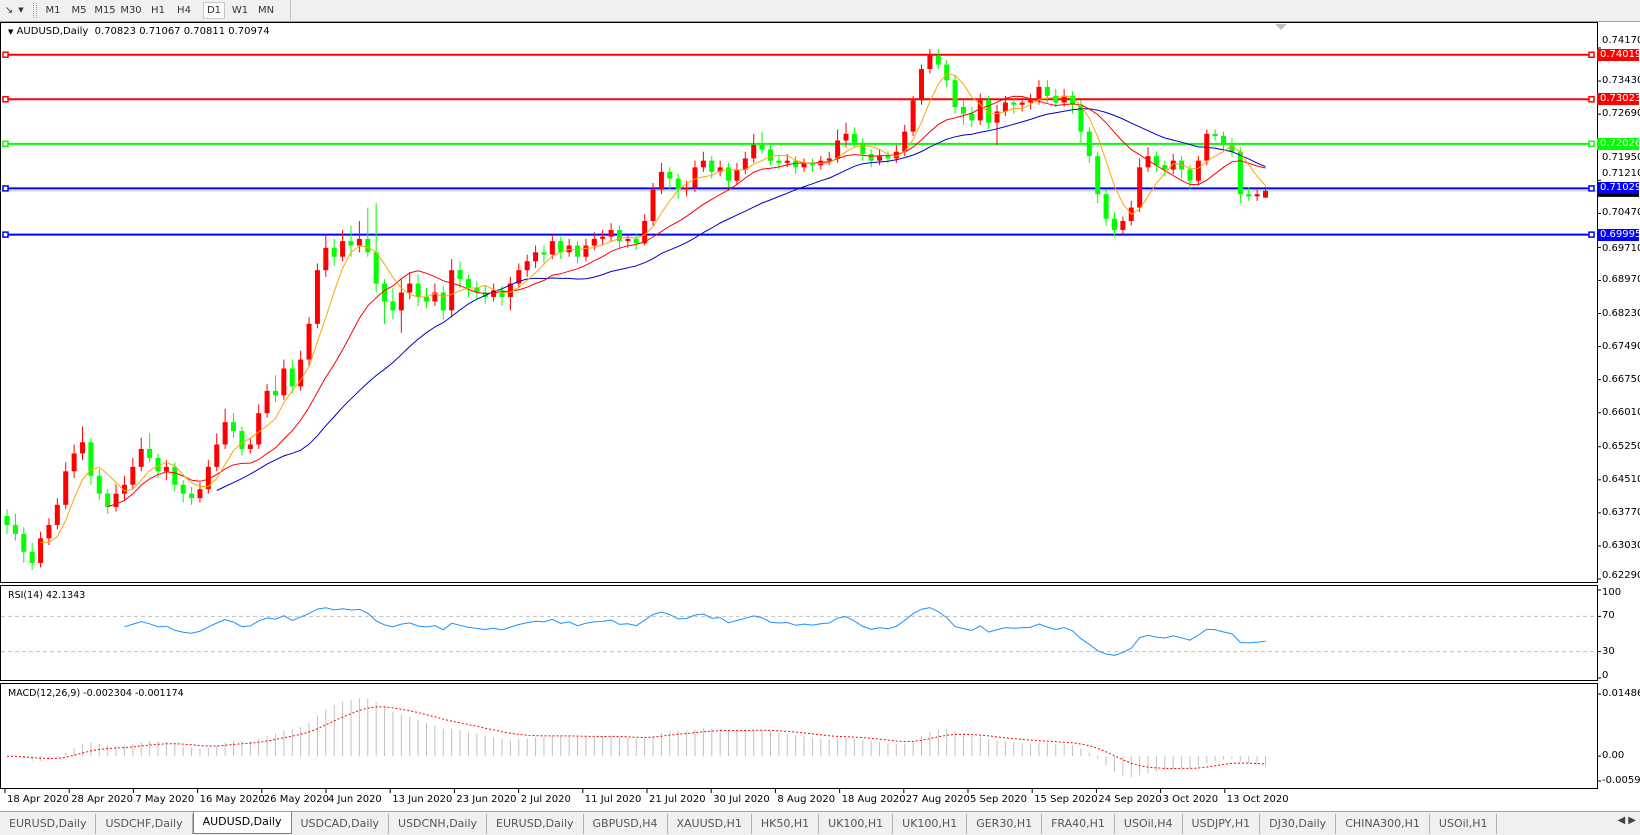 The width and height of the screenshot is (1640, 835). What do you see at coordinates (1222, 824) in the screenshot?
I see `chart-tab: USDJPY,H1` at bounding box center [1222, 824].